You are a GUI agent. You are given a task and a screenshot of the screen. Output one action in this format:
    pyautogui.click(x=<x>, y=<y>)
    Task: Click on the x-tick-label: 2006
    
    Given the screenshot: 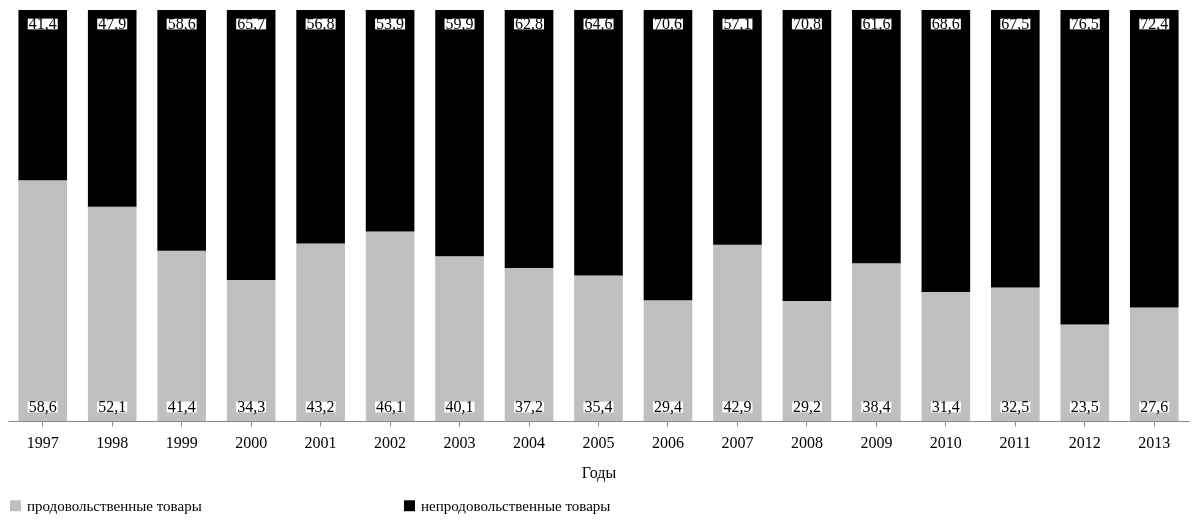 What is the action you would take?
    pyautogui.click(x=667, y=442)
    